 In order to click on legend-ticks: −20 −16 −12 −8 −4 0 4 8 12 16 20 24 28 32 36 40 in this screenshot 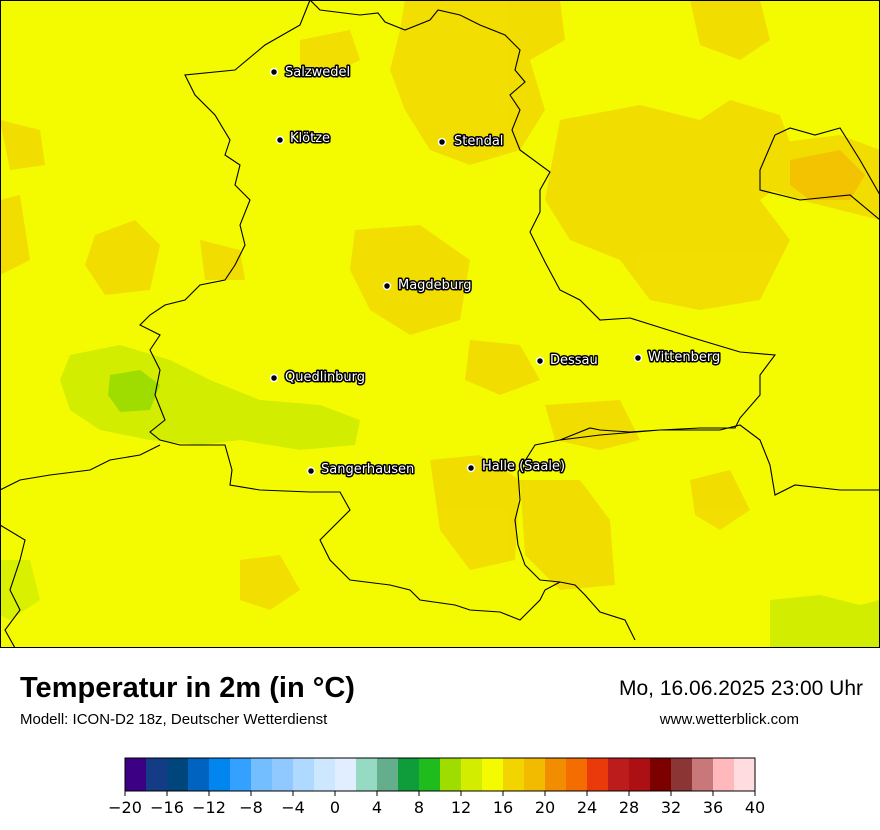, I will do `click(436, 804)`.